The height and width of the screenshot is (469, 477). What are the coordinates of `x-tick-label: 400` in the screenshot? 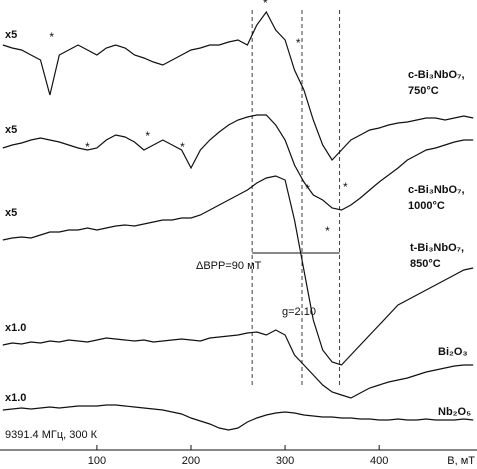 It's located at (379, 461).